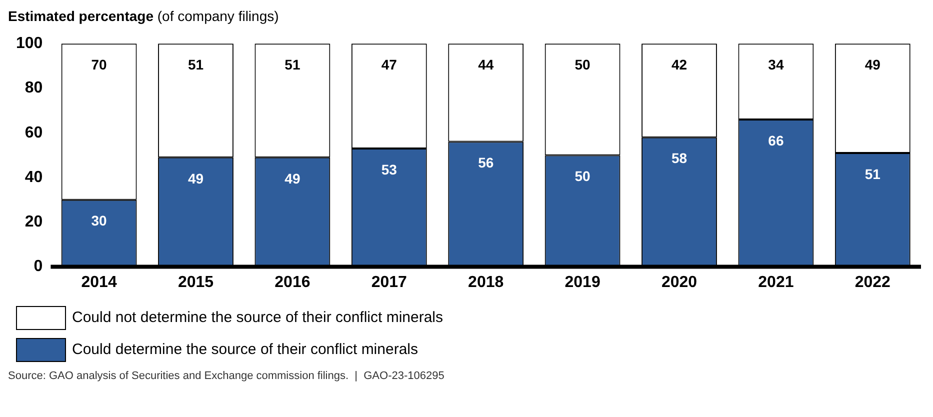 The width and height of the screenshot is (933, 417). I want to click on chart-subtitle: (of company filings), so click(218, 16).